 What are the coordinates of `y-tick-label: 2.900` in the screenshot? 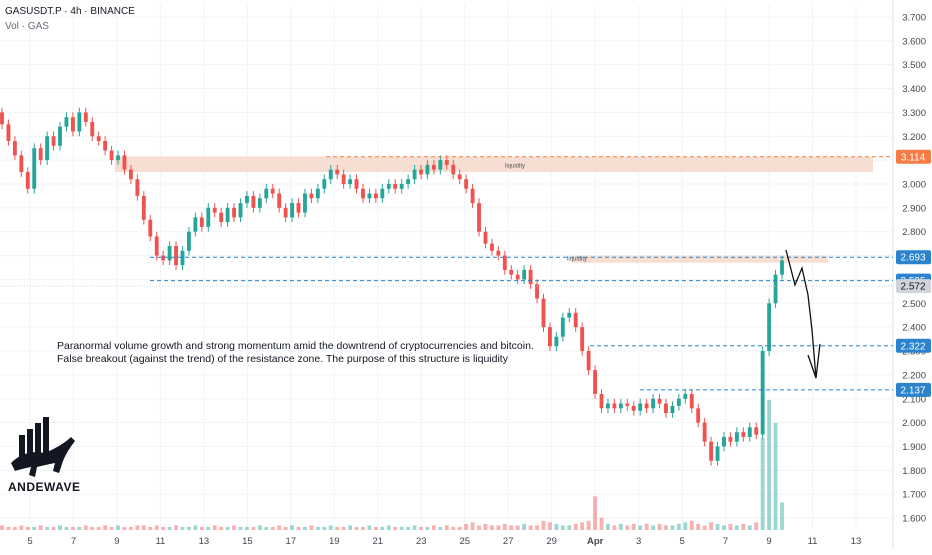 It's located at (914, 208).